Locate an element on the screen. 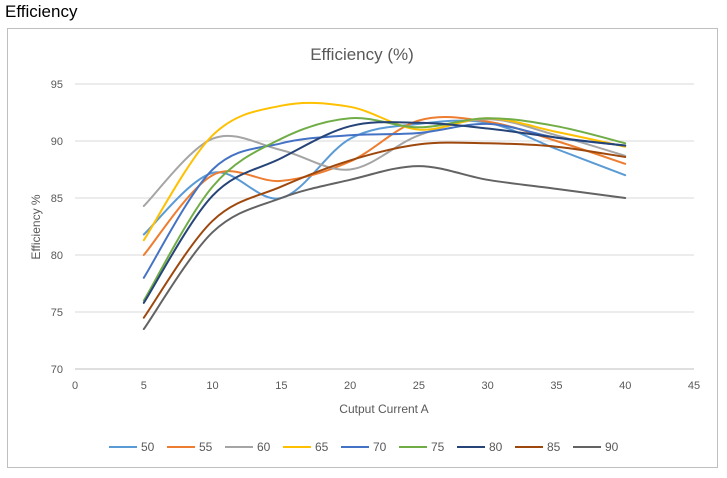 The image size is (727, 478). legend-item-65: 65 is located at coordinates (306, 447).